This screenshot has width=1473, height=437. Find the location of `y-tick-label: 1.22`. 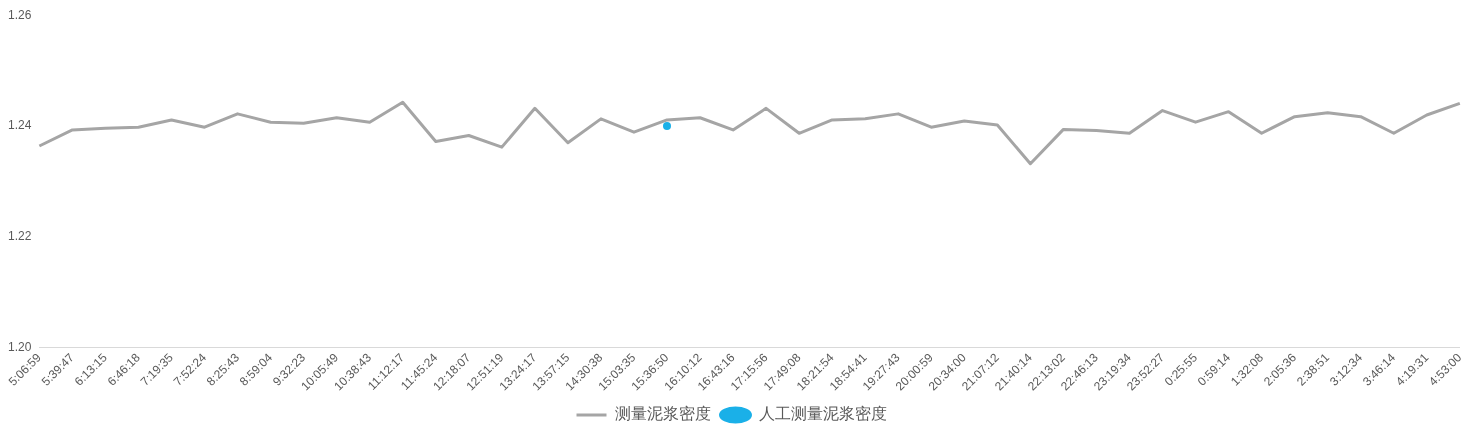

y-tick-label: 1.22 is located at coordinates (20, 236).